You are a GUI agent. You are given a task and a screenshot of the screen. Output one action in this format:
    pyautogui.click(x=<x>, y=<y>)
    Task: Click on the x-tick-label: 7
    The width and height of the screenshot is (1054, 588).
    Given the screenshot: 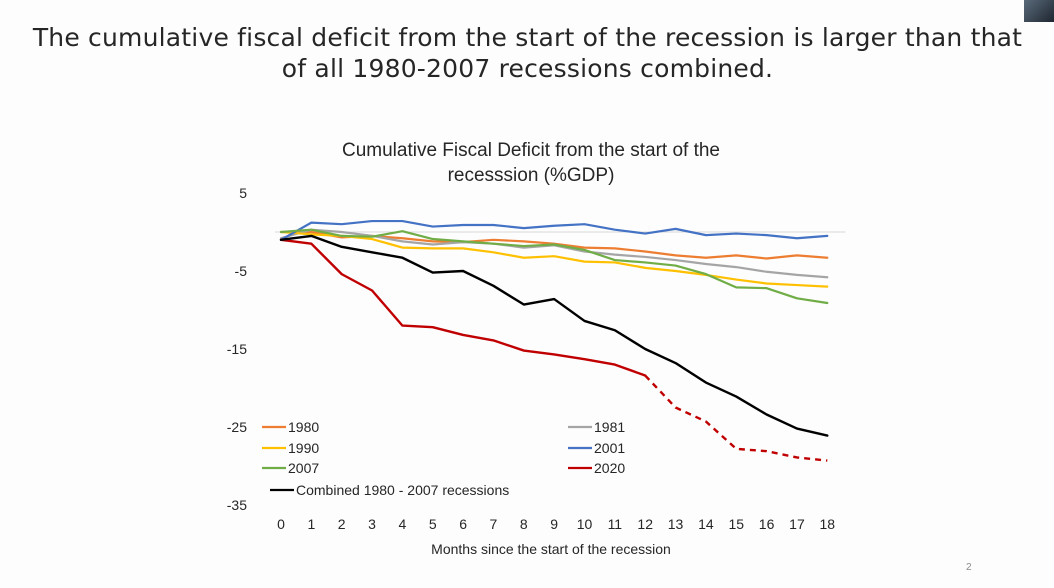 What is the action you would take?
    pyautogui.click(x=494, y=524)
    